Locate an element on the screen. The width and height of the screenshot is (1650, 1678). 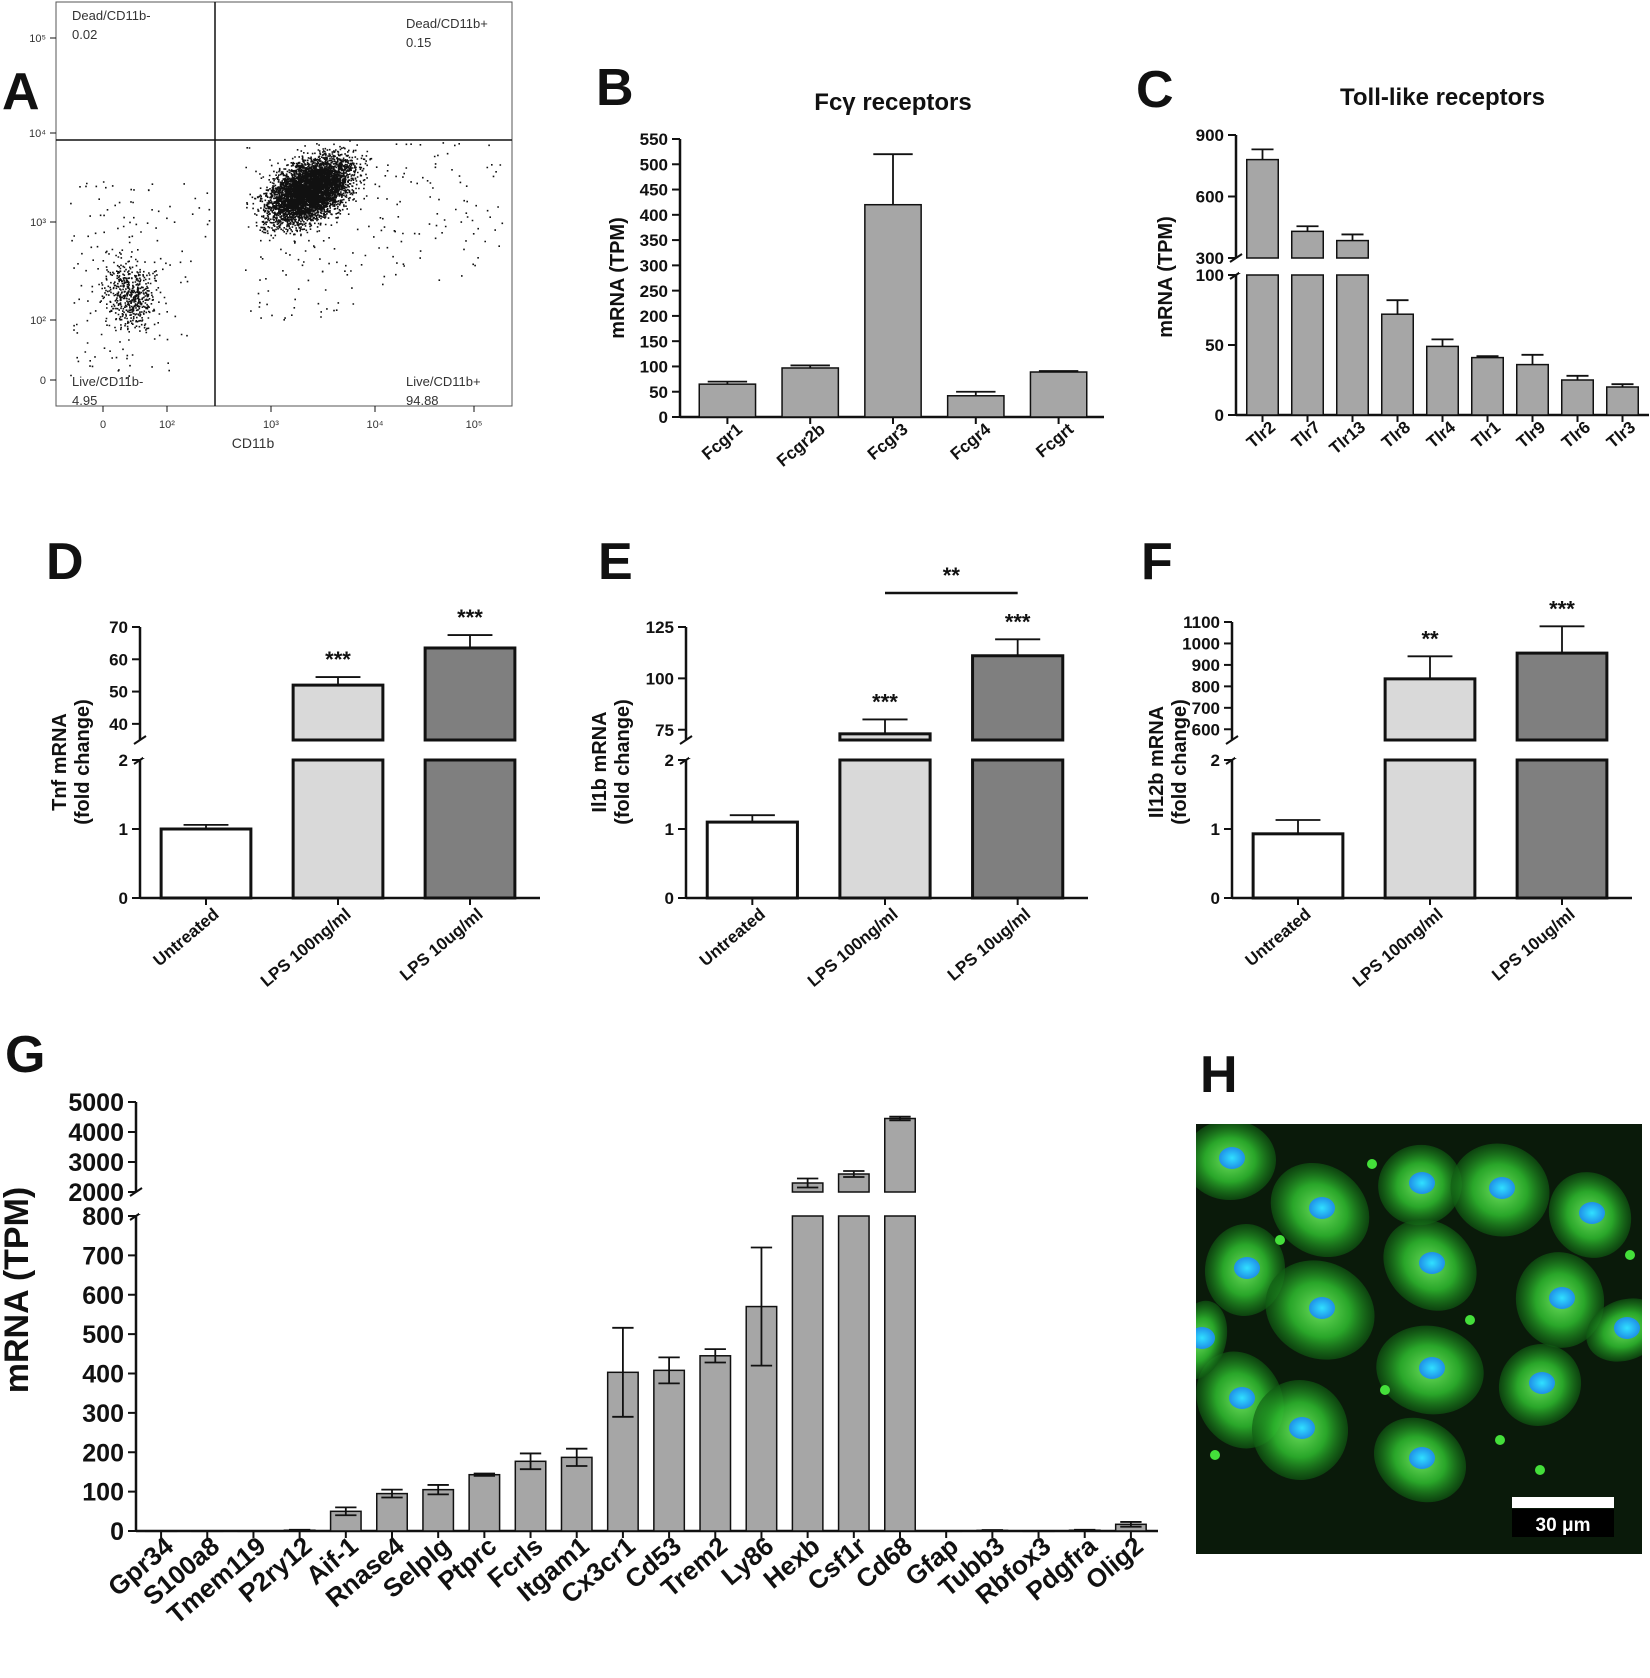
x-tick-label: Fcgr3 is located at coordinates (888, 442).